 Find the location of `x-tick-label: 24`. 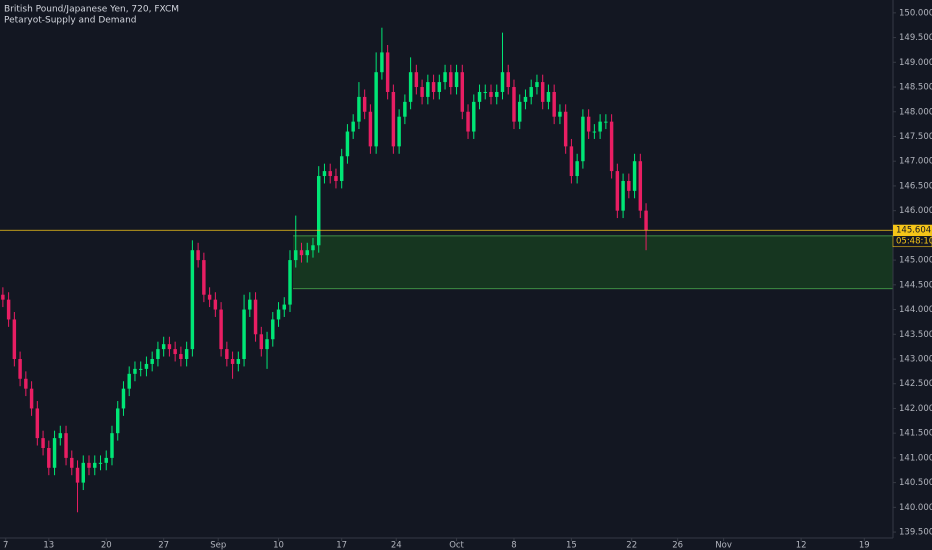

x-tick-label: 24 is located at coordinates (396, 545).